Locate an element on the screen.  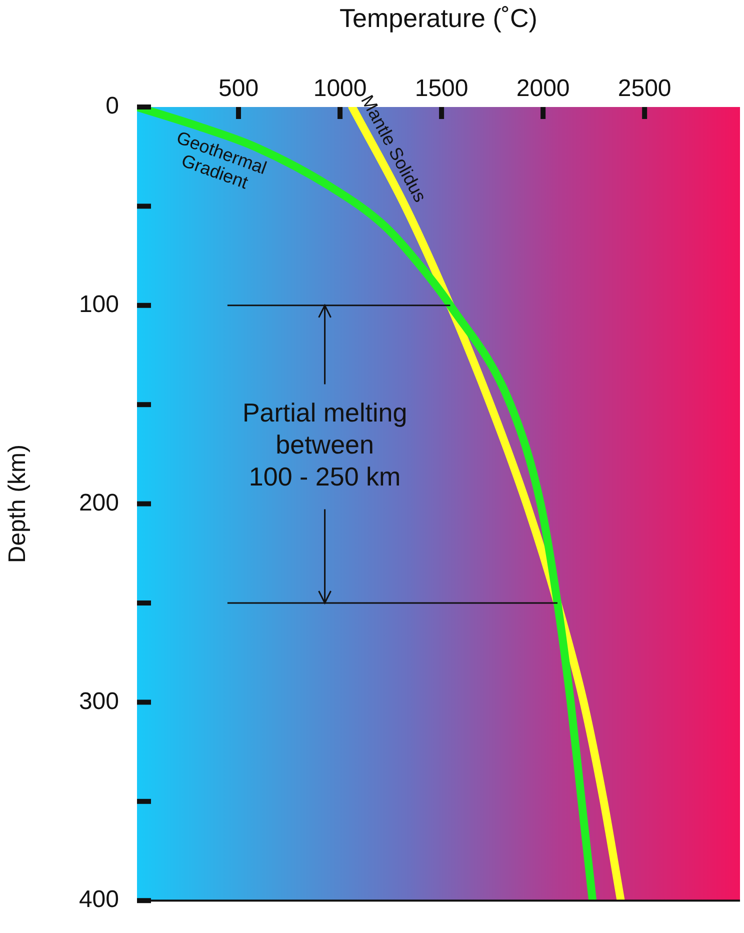
y-tick-label: 300 is located at coordinates (98, 701).